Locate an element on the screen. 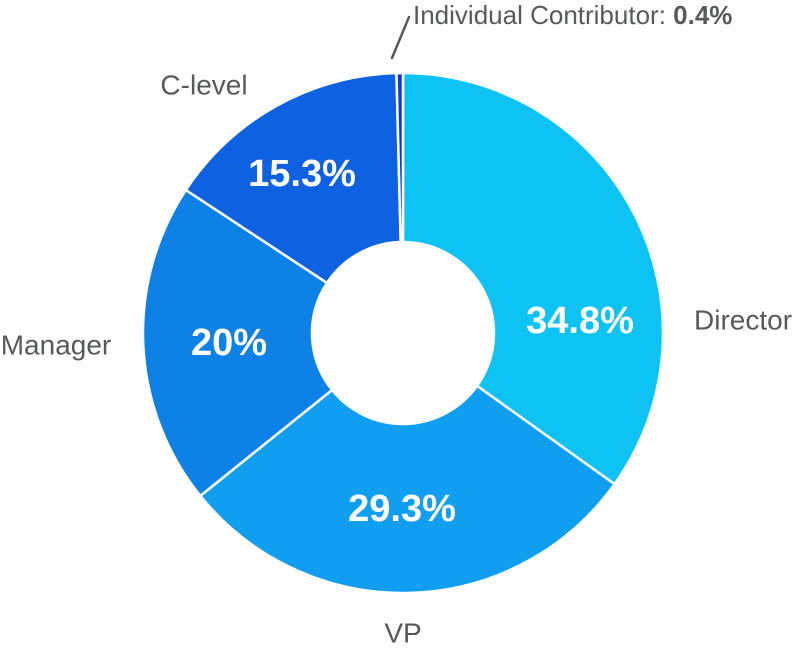 Image resolution: width=796 pixels, height=652 pixels. annotation-label: Individual Contributor: is located at coordinates (543, 15).